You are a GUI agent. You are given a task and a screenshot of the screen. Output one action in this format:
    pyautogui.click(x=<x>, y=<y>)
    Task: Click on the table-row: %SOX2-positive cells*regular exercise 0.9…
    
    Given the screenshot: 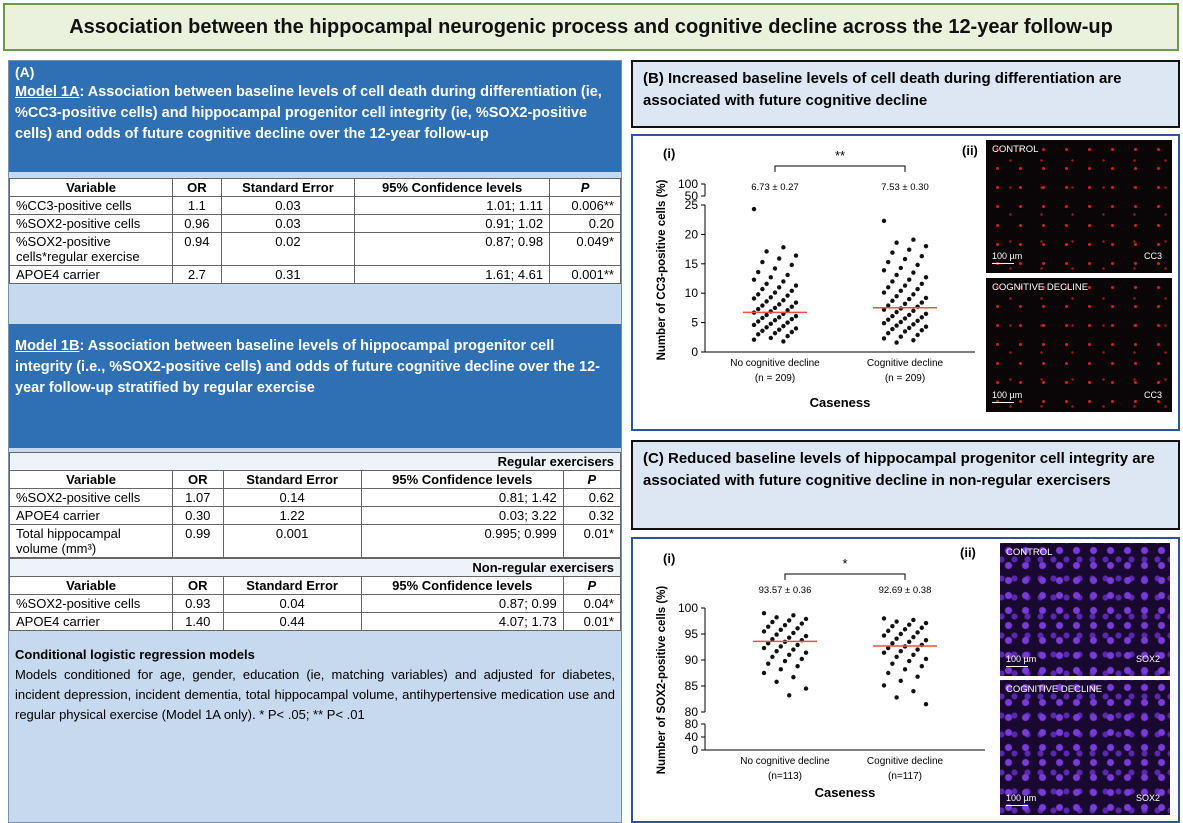 What is the action you would take?
    pyautogui.click(x=315, y=249)
    